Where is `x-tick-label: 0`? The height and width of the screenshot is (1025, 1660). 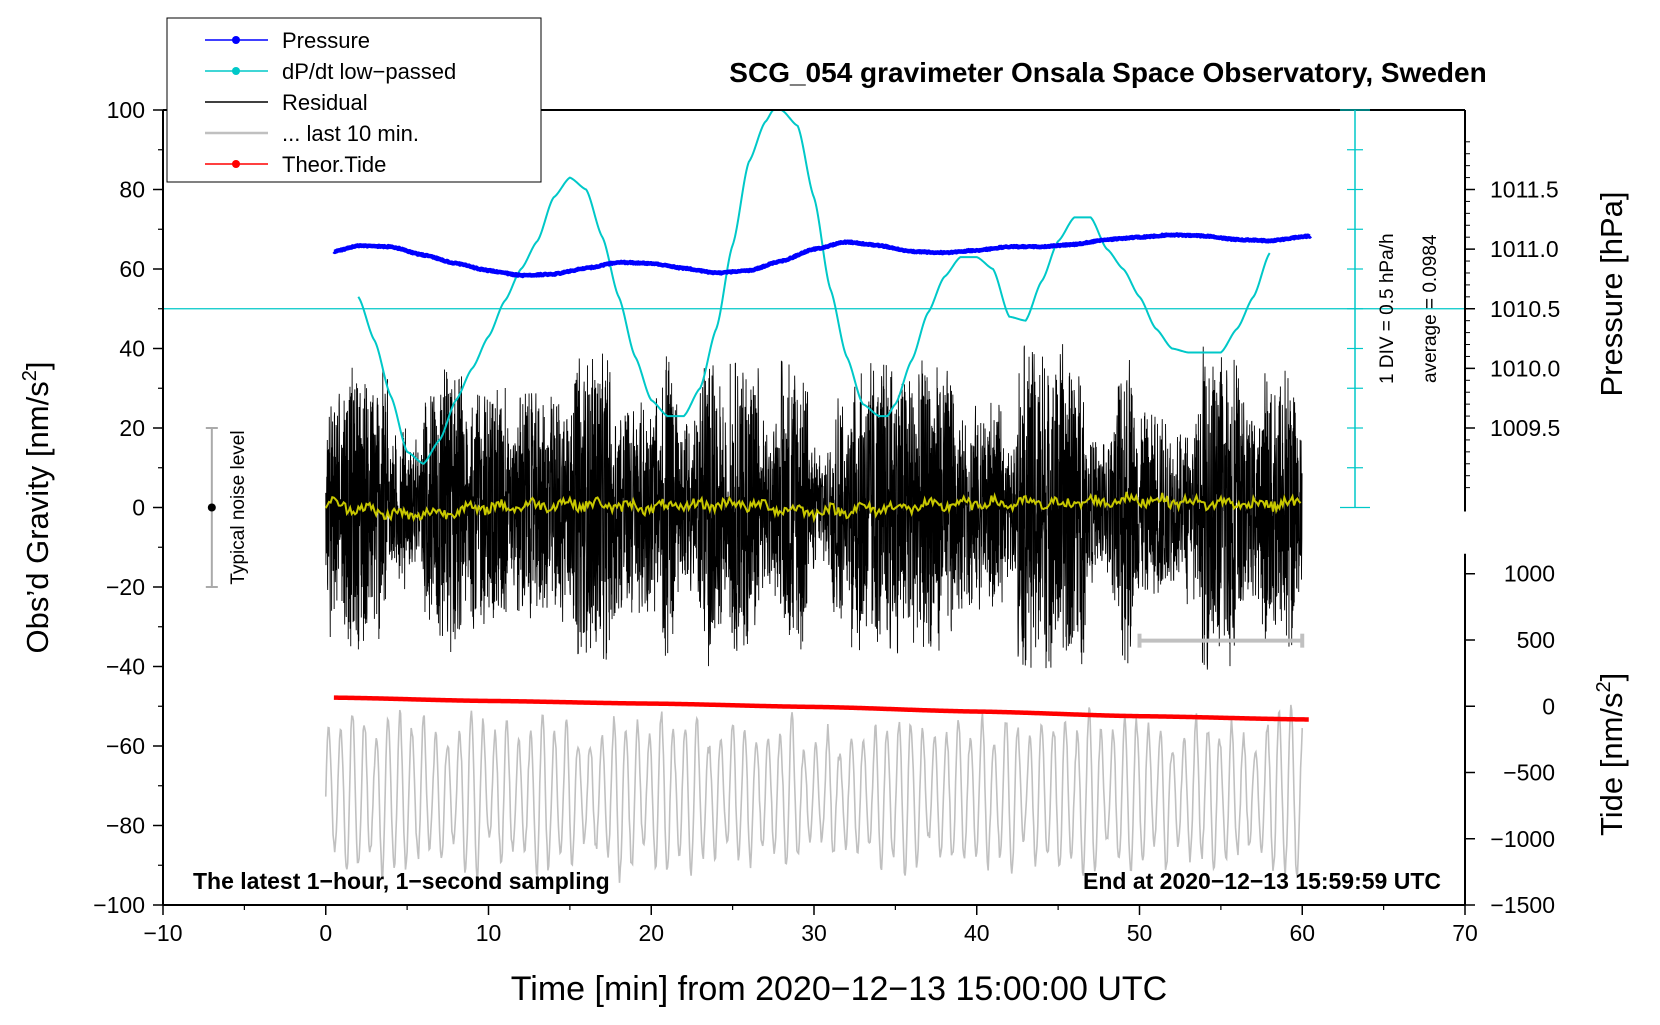 x-tick-label: 0 is located at coordinates (325, 933).